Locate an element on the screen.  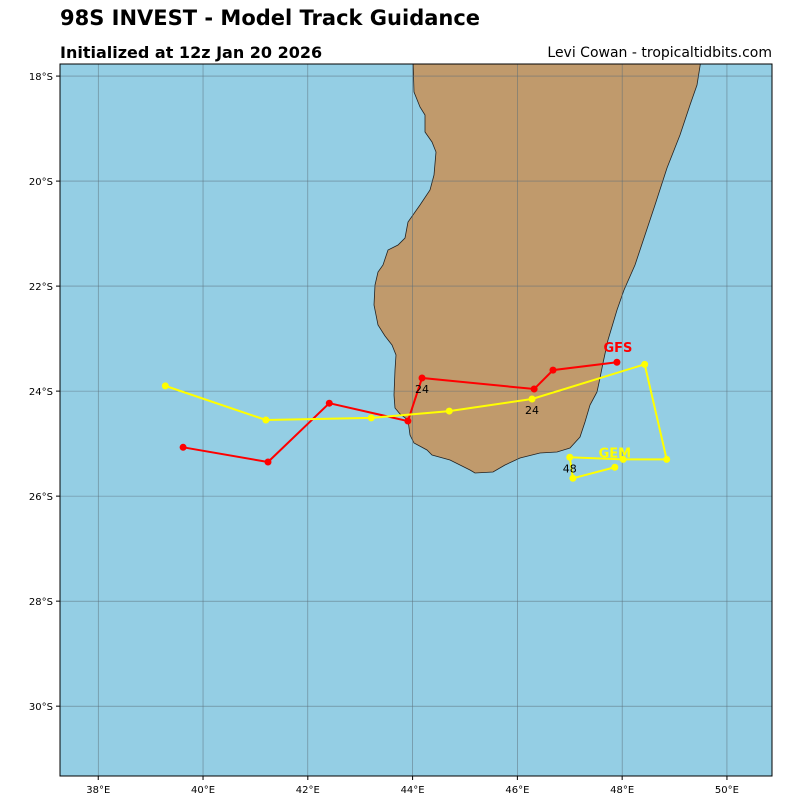
chart-title: 98S INVEST - Model Track Guidance is located at coordinates (270, 18).